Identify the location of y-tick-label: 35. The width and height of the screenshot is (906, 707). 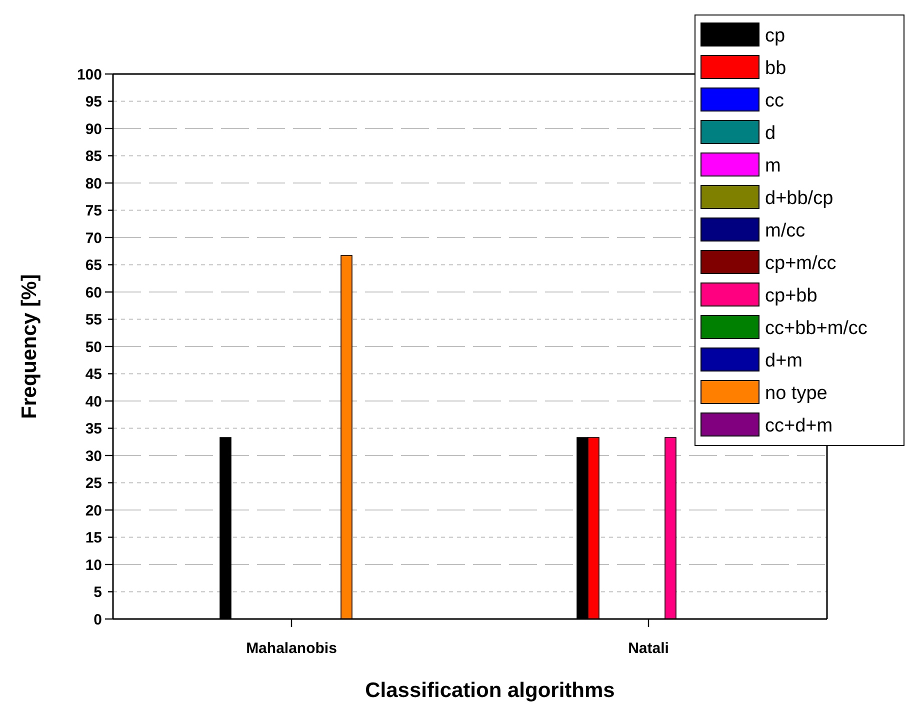
(93, 429).